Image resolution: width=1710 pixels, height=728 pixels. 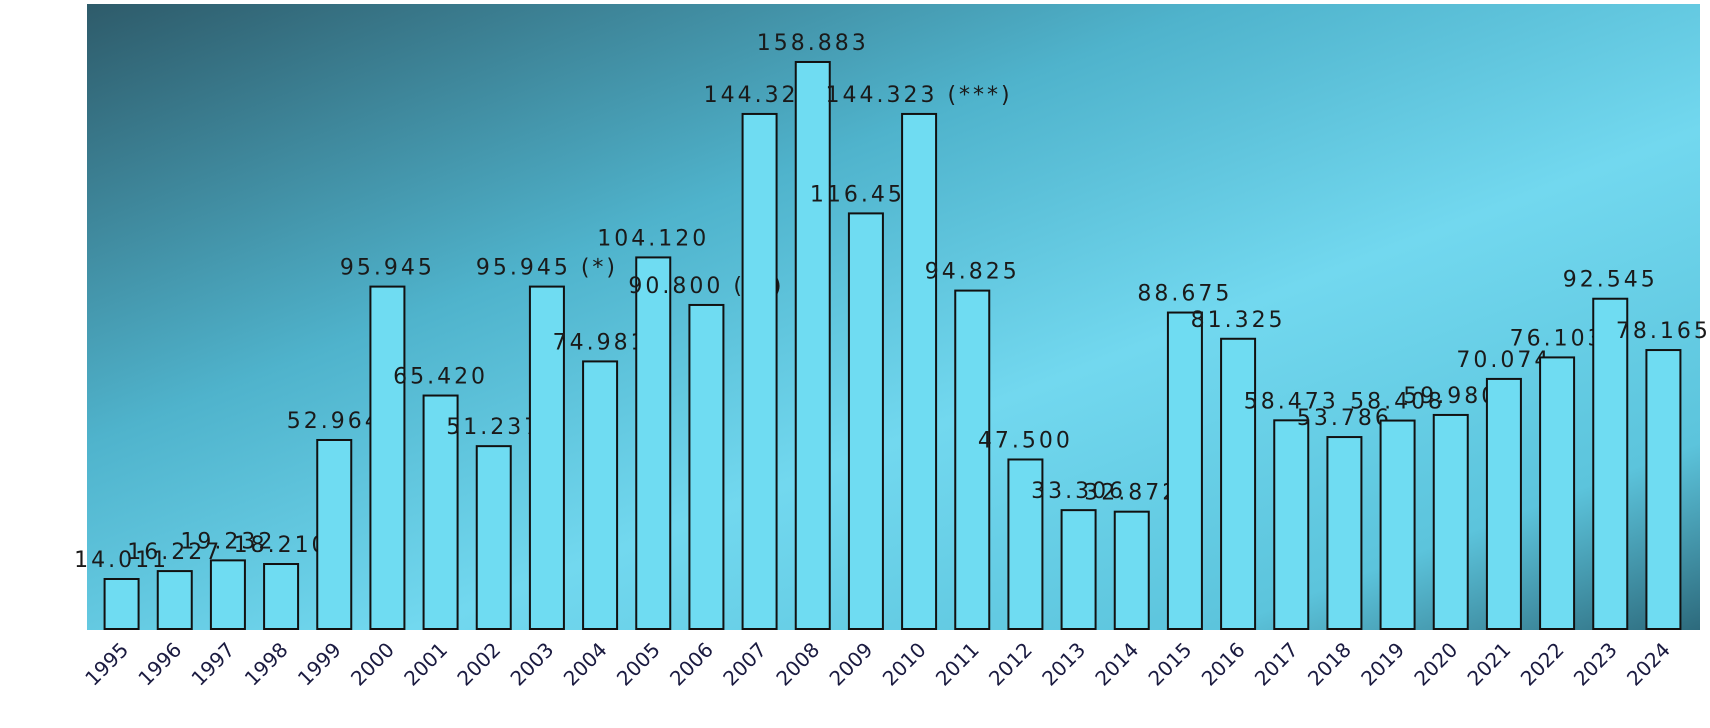 I want to click on x-tick-label: 2021, so click(x=1488, y=664).